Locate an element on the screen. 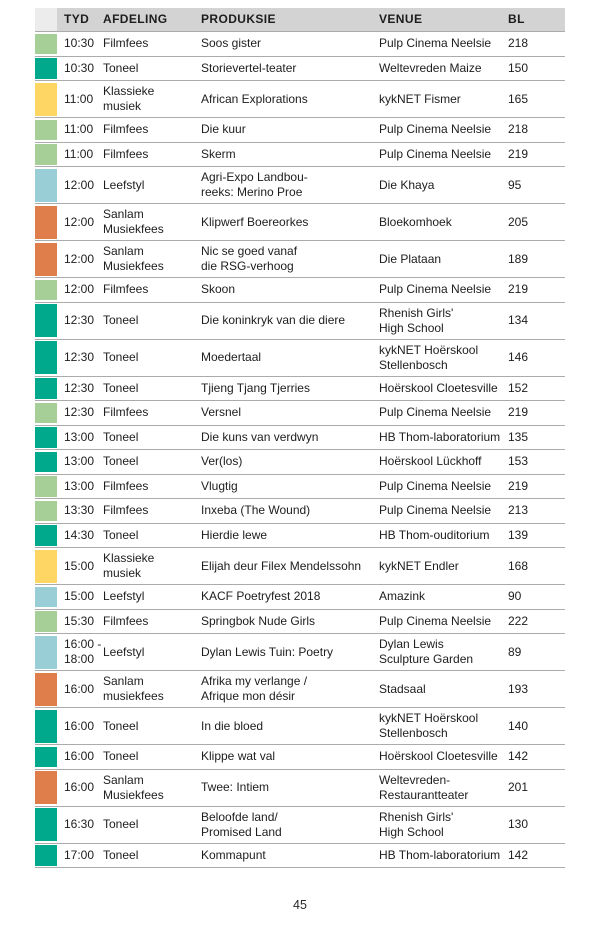 The image size is (600, 930). production-cell: Versnel is located at coordinates (221, 412).